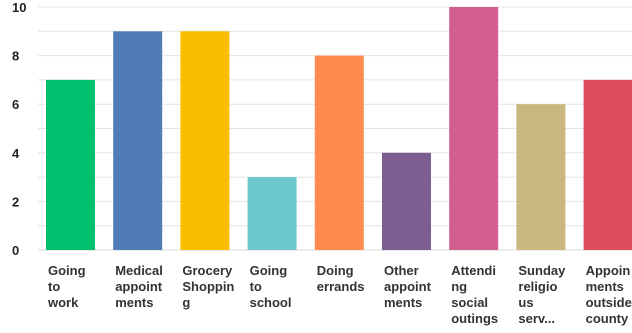  Describe the element at coordinates (15, 56) in the screenshot. I see `y-tick-label: 8` at that location.